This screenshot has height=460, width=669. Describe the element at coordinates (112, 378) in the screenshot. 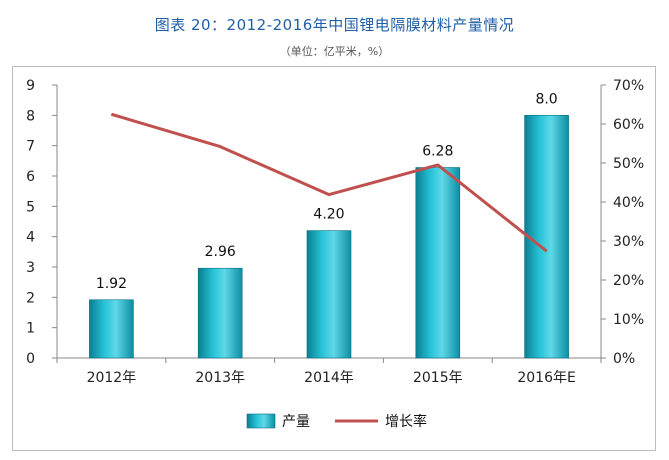

I see `x-tick-label: 2012年` at that location.